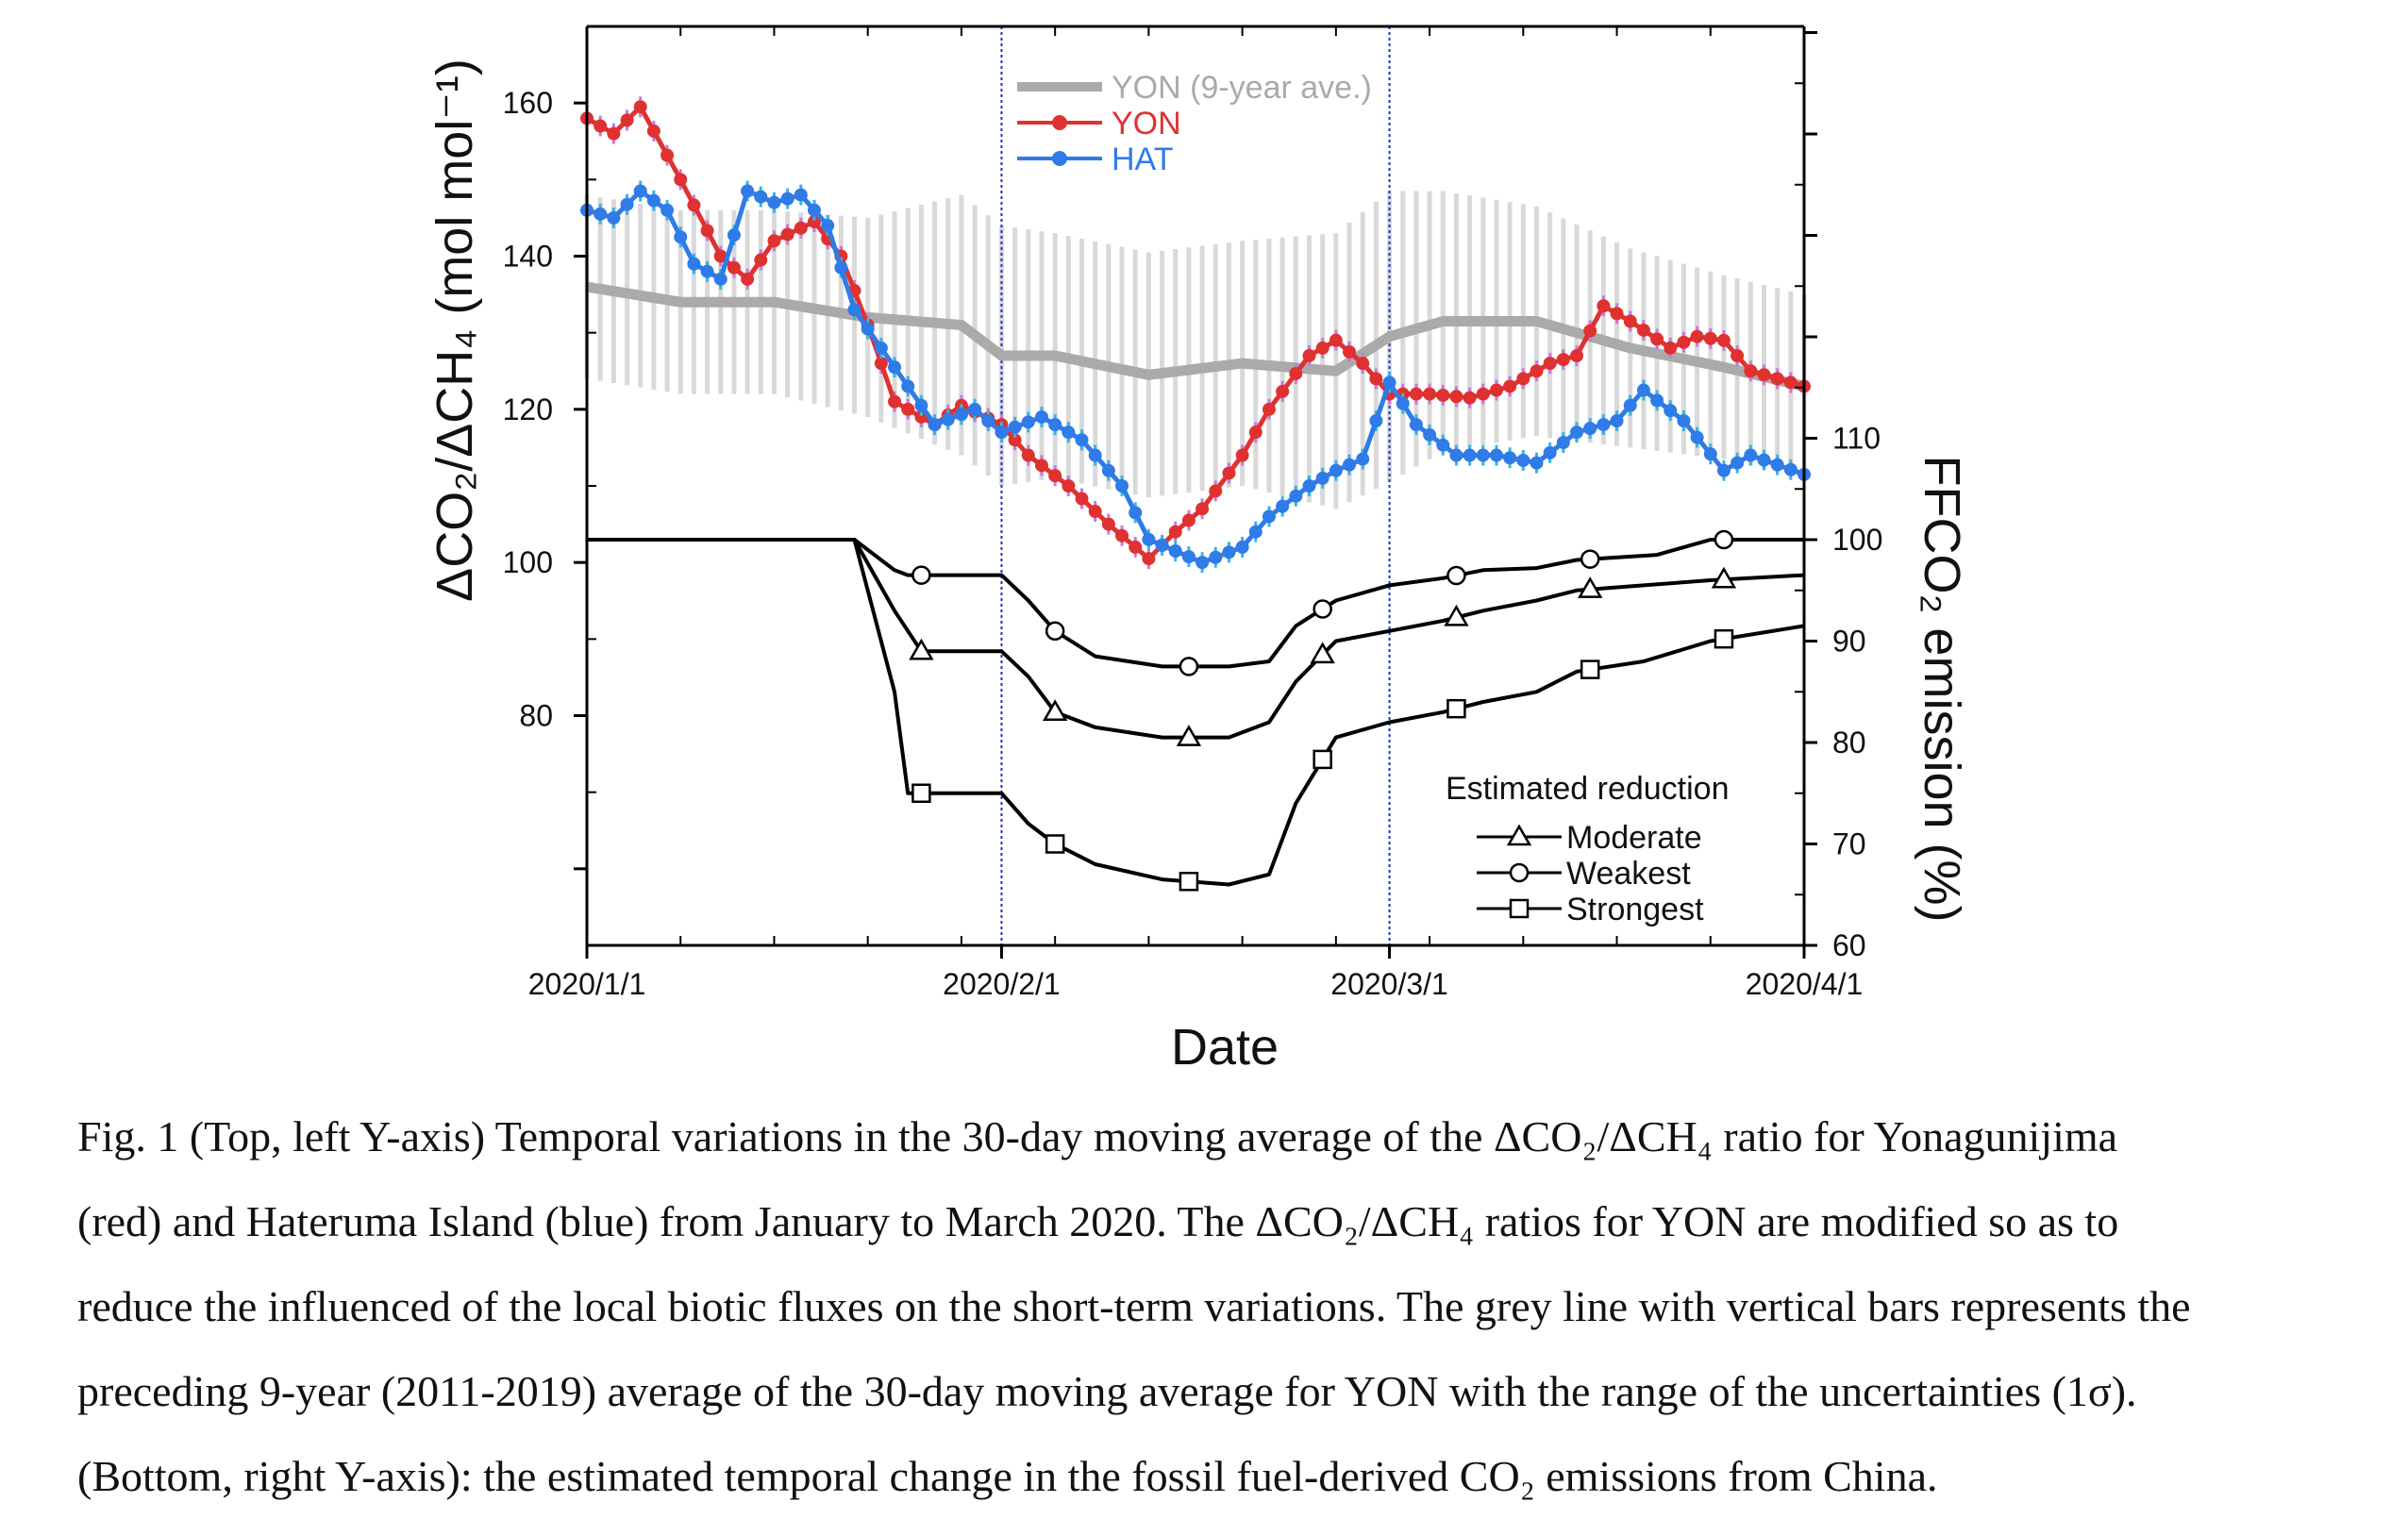  Describe the element at coordinates (1519, 835) in the screenshot. I see `triangle-marker` at that location.